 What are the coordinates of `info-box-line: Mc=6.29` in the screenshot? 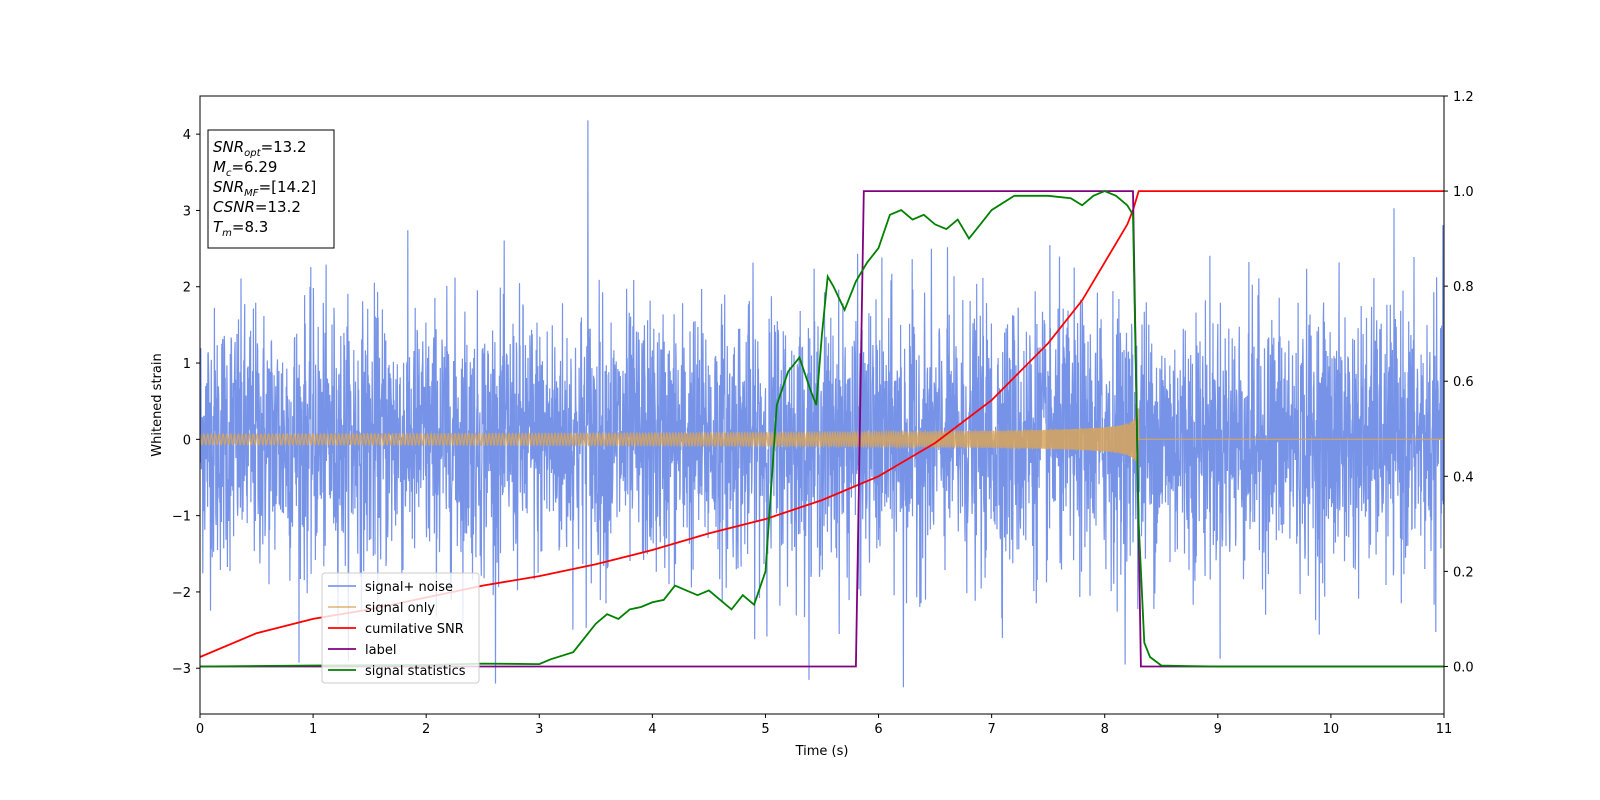 It's located at (245, 168).